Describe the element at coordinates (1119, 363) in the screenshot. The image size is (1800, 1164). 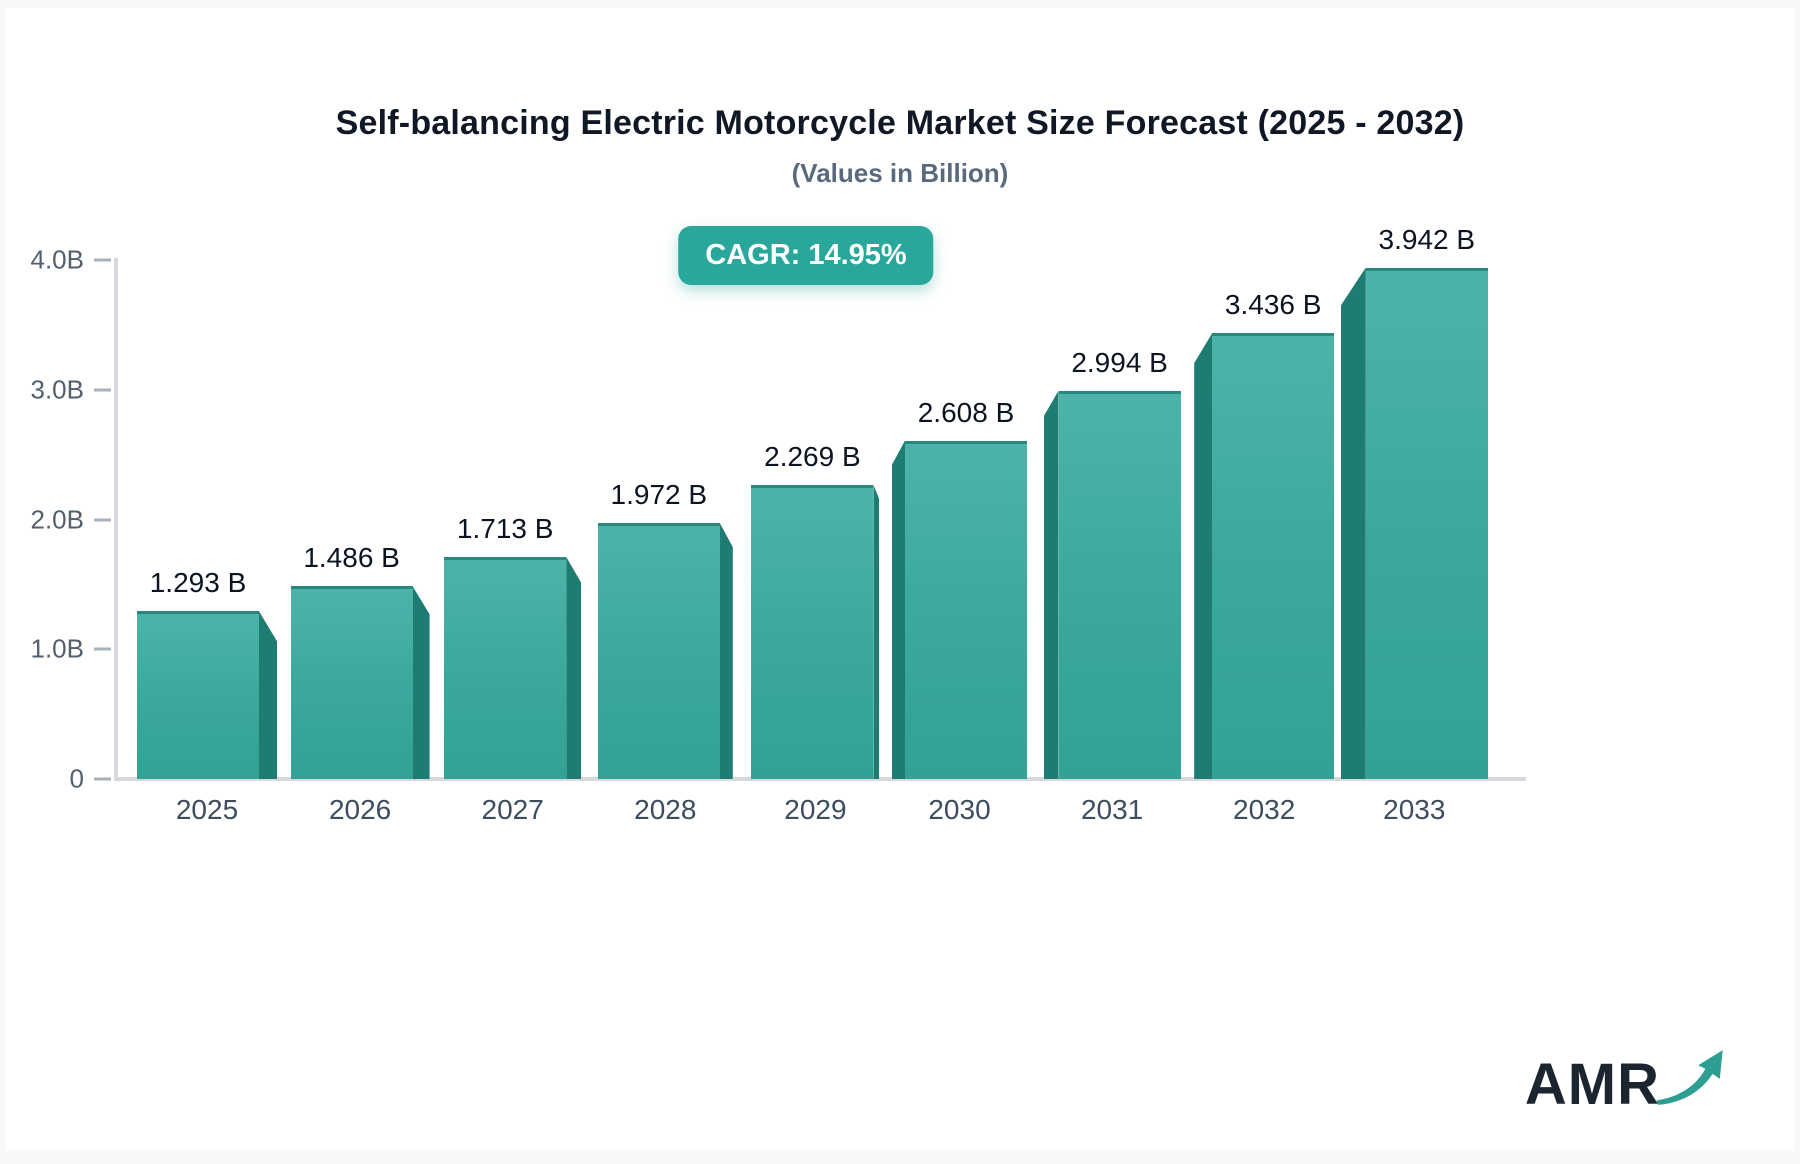
I see `bar-value-label: 2.994 B` at that location.